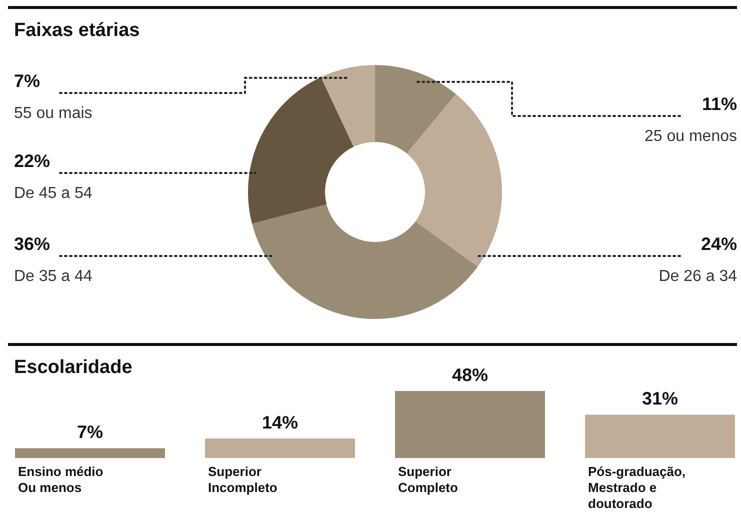  What do you see at coordinates (470, 375) in the screenshot?
I see `data-label: 48%` at bounding box center [470, 375].